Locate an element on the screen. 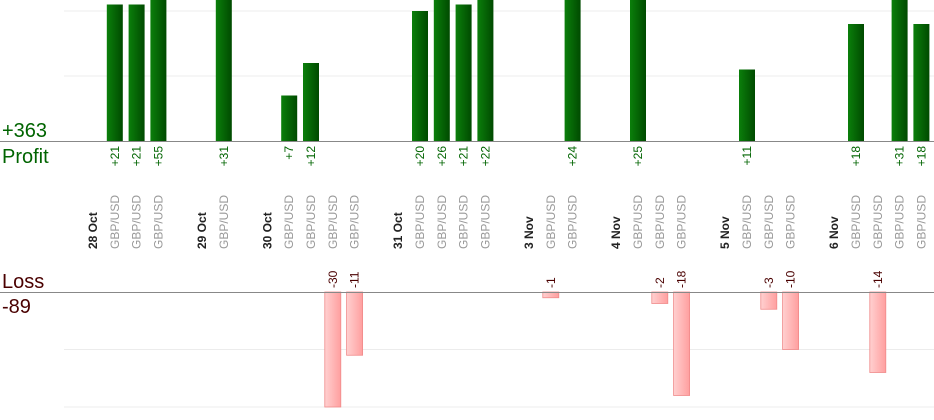 The image size is (934, 420). profit-value-label: +55 is located at coordinates (158, 156).